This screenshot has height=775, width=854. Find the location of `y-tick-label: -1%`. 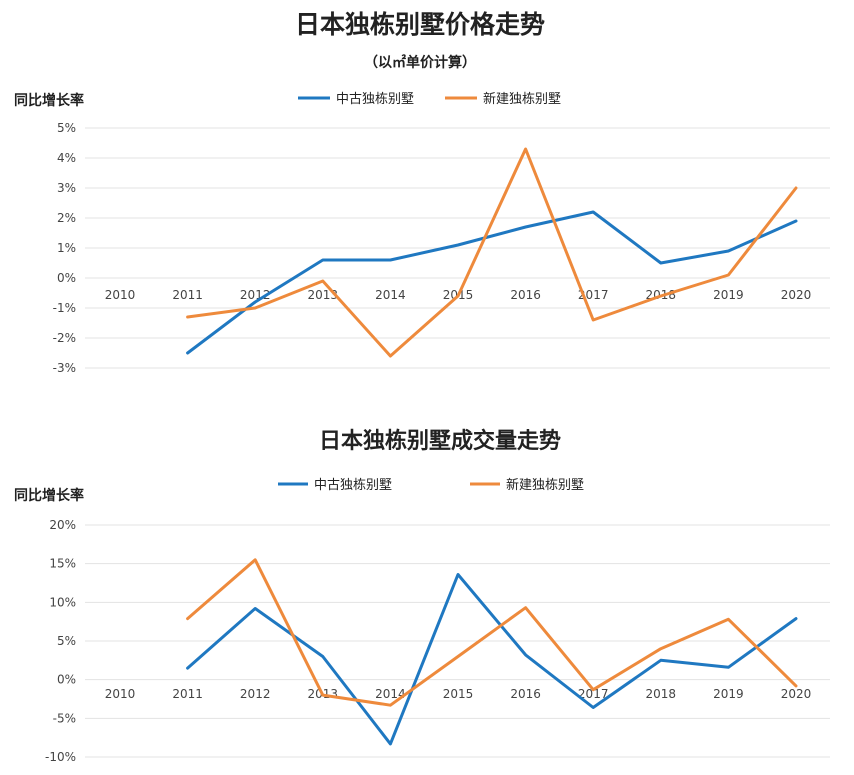

y-tick-label: -1% is located at coordinates (64, 308).